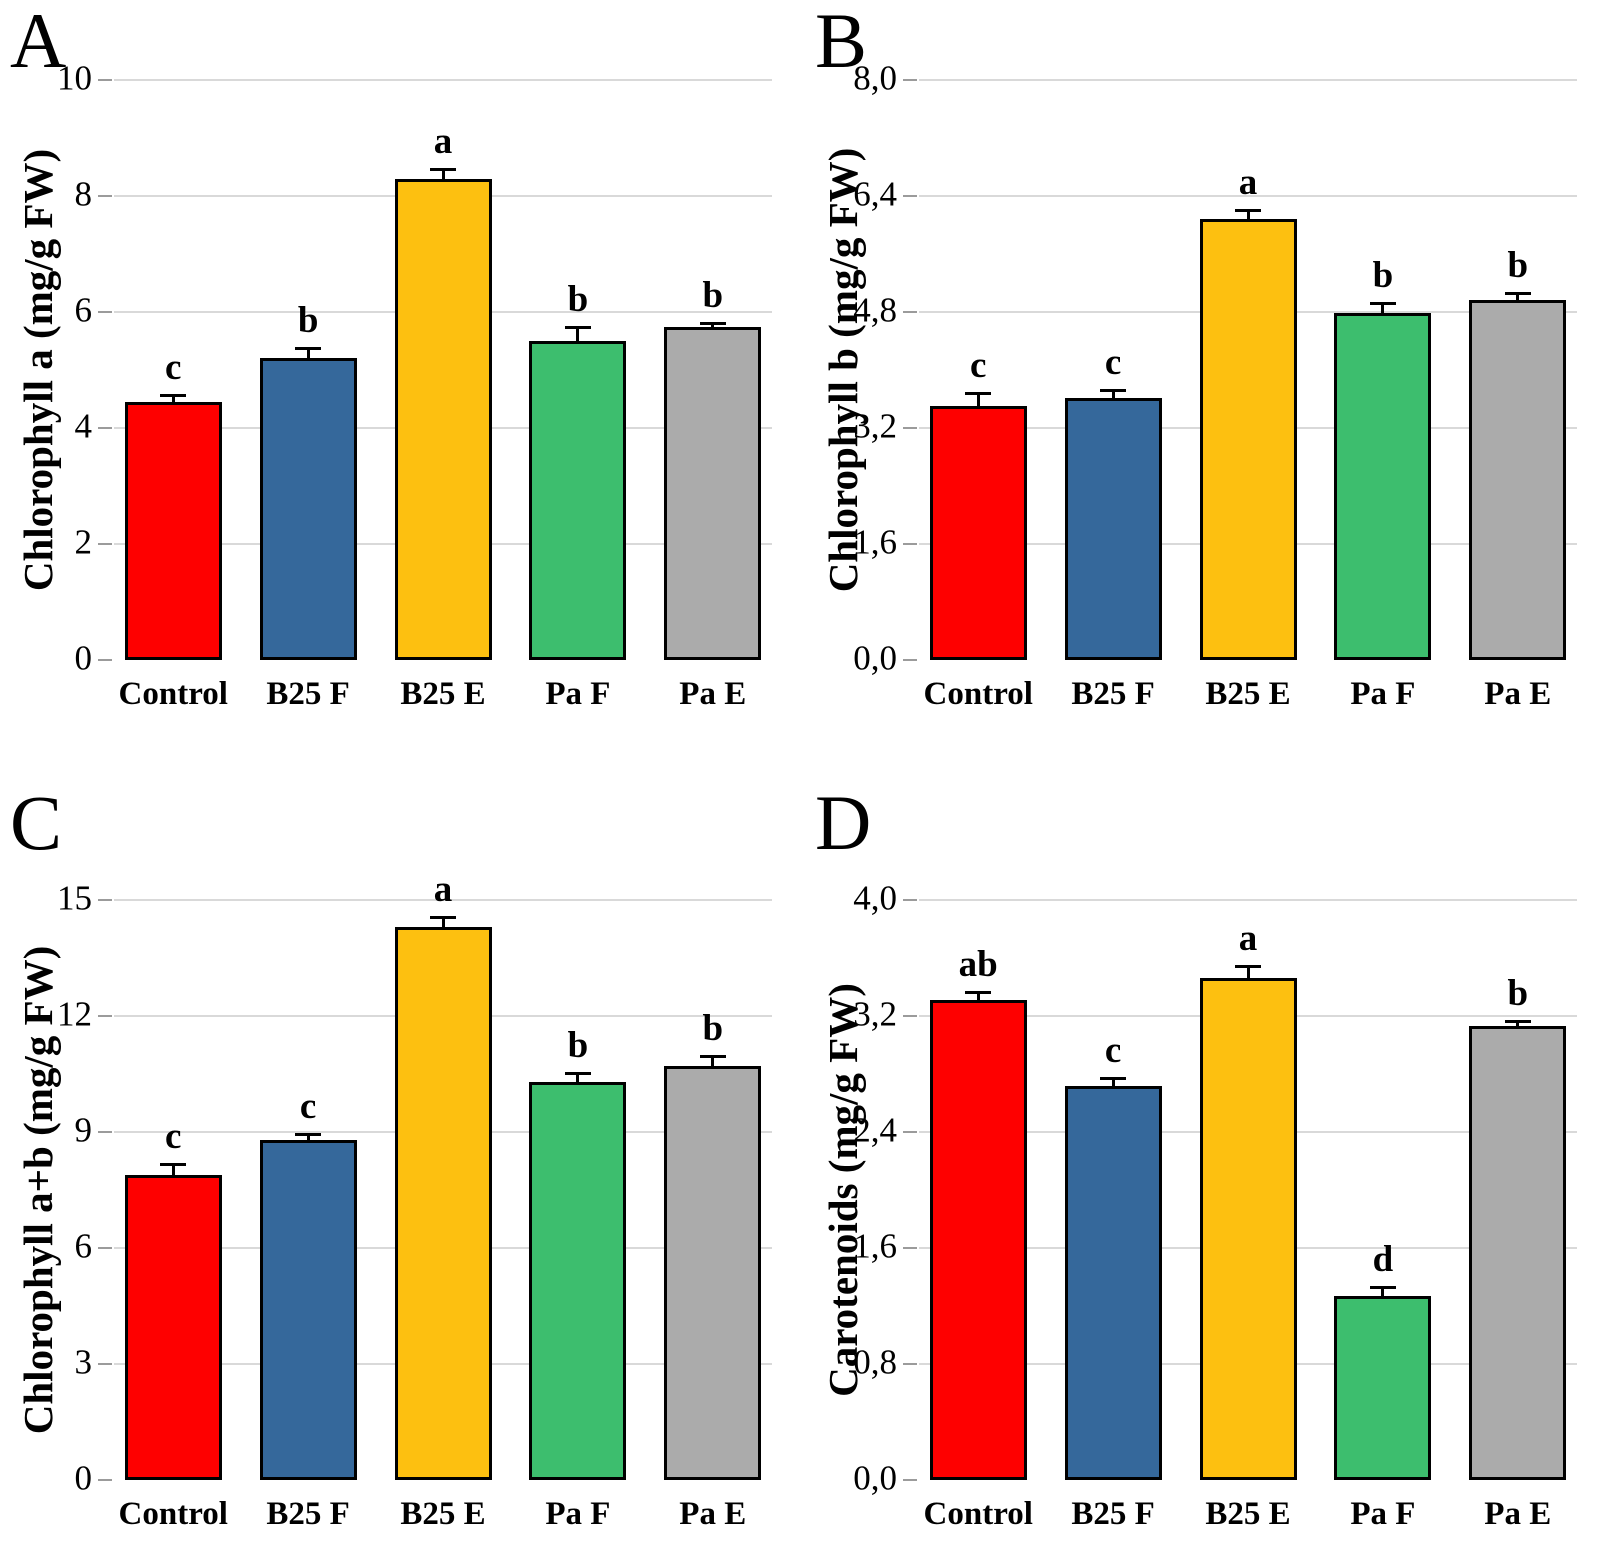 Image resolution: width=1610 pixels, height=1541 pixels. I want to click on y-tick-label: 4,0, so click(875, 898).